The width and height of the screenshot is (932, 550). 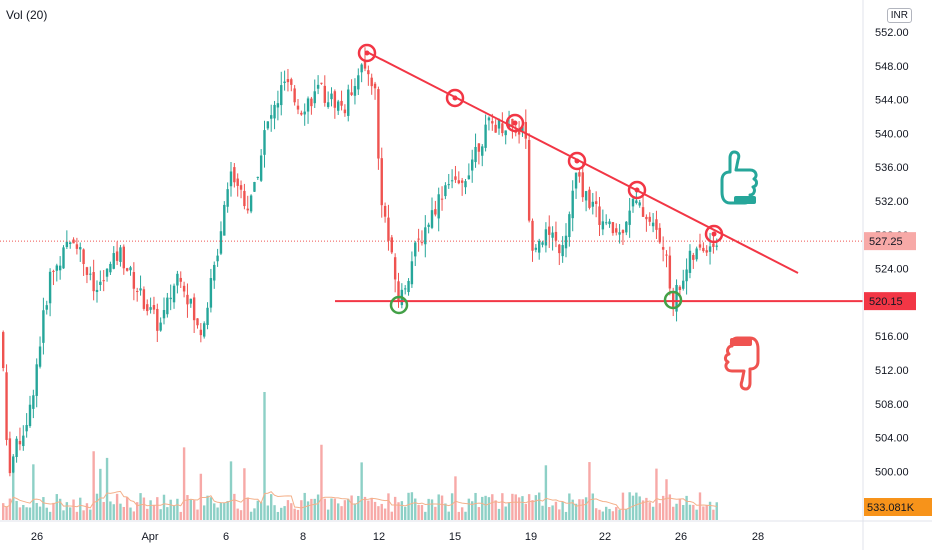 I want to click on currency-badge: INR, so click(x=899, y=15).